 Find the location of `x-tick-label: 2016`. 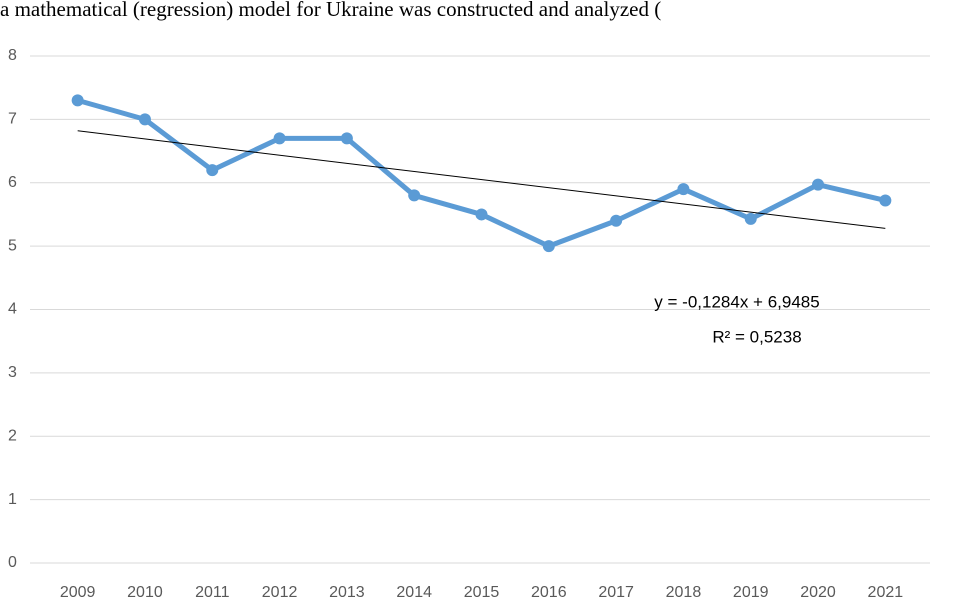

x-tick-label: 2016 is located at coordinates (549, 592).